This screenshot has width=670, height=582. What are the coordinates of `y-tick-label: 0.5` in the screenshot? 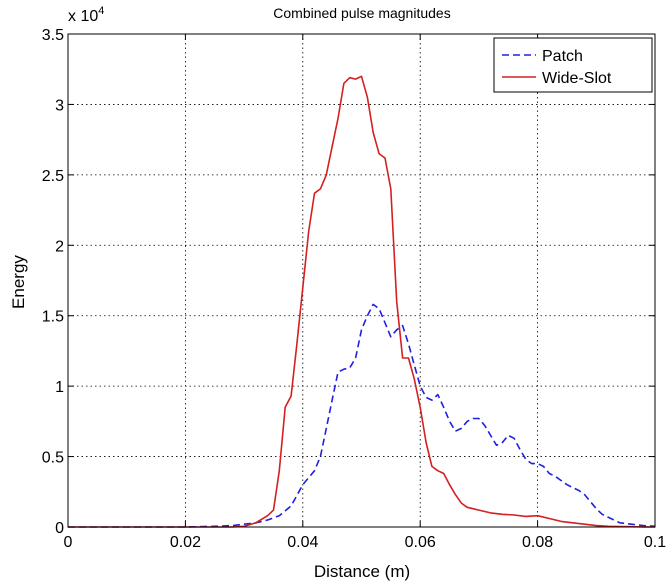 It's located at (53, 458).